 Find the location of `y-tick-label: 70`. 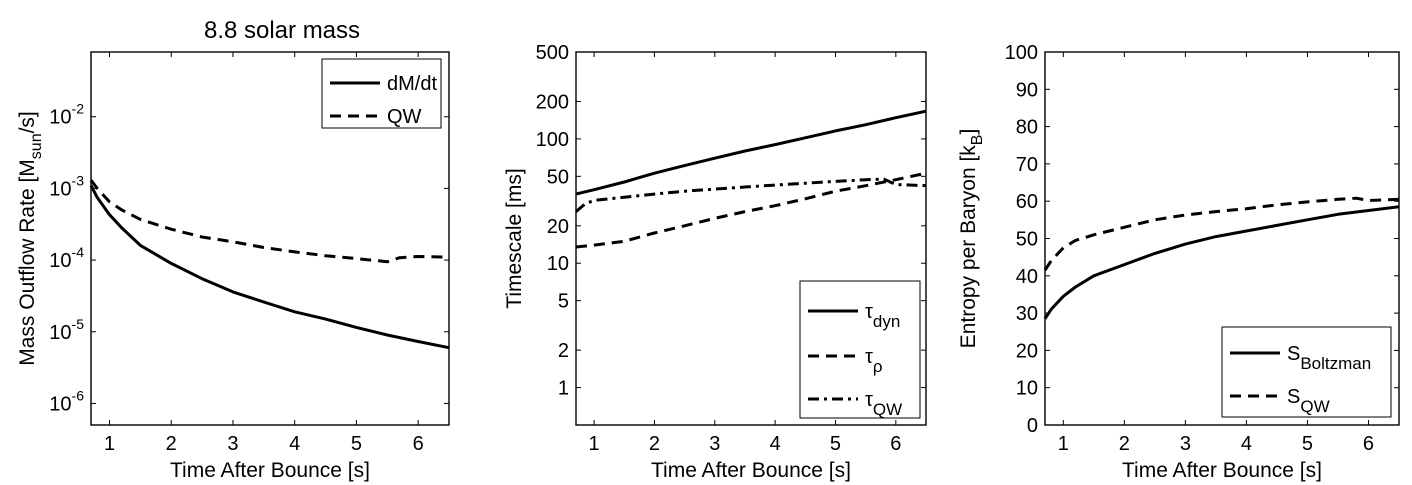

y-tick-label: 70 is located at coordinates (1027, 165).